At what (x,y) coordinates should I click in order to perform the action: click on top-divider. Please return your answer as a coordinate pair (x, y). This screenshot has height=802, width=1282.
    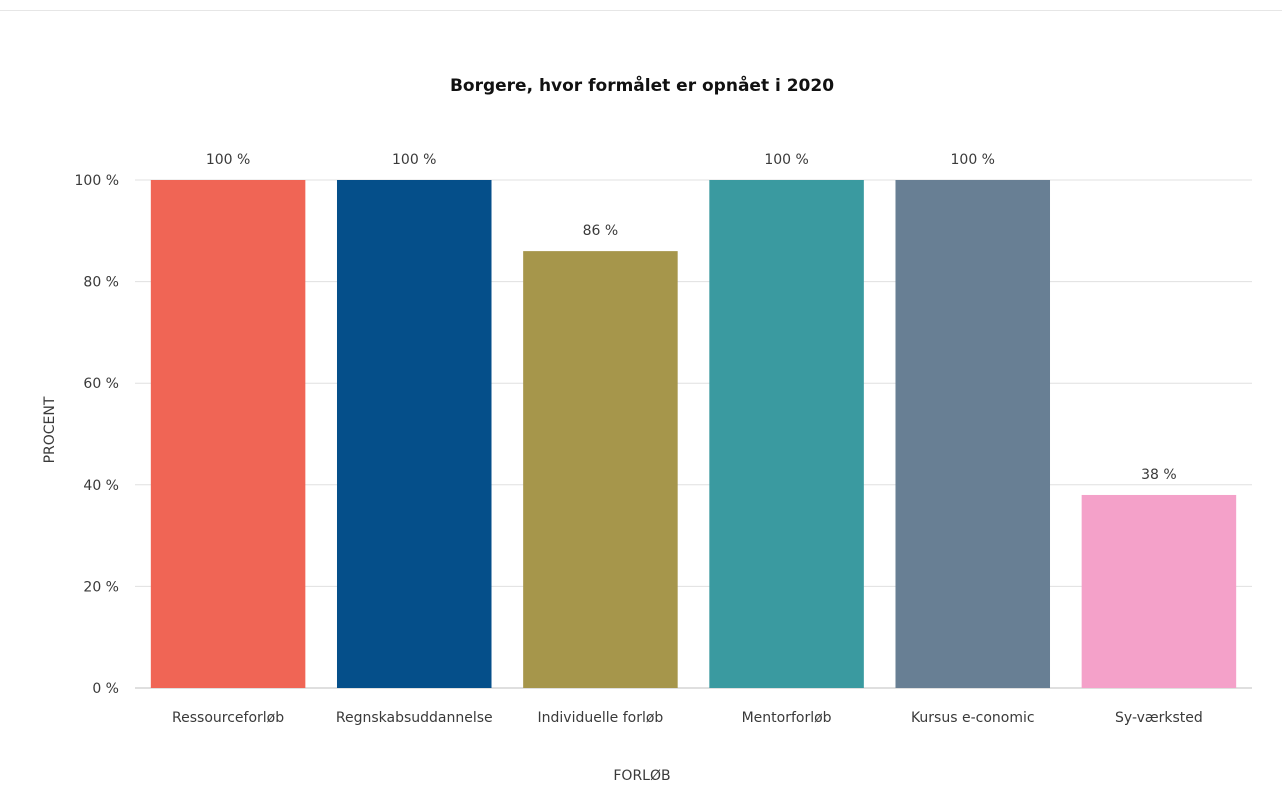
    Looking at the image, I should click on (641, 10).